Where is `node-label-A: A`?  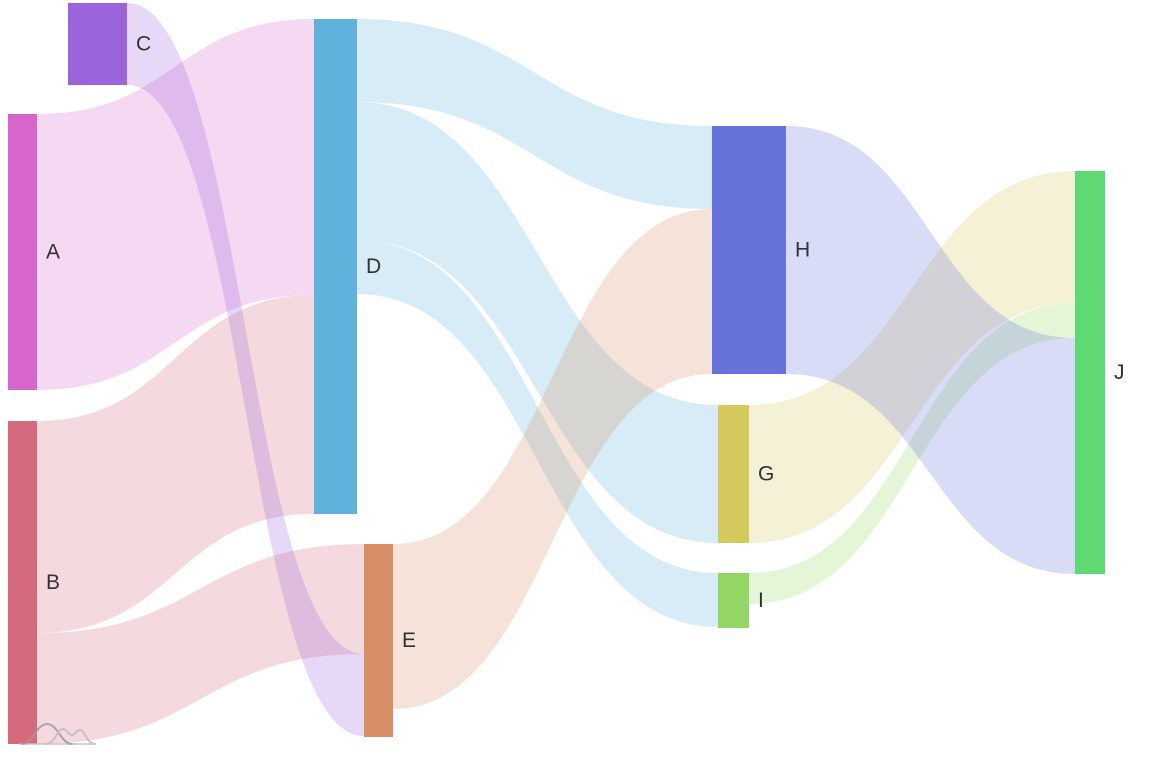 node-label-A: A is located at coordinates (53, 252).